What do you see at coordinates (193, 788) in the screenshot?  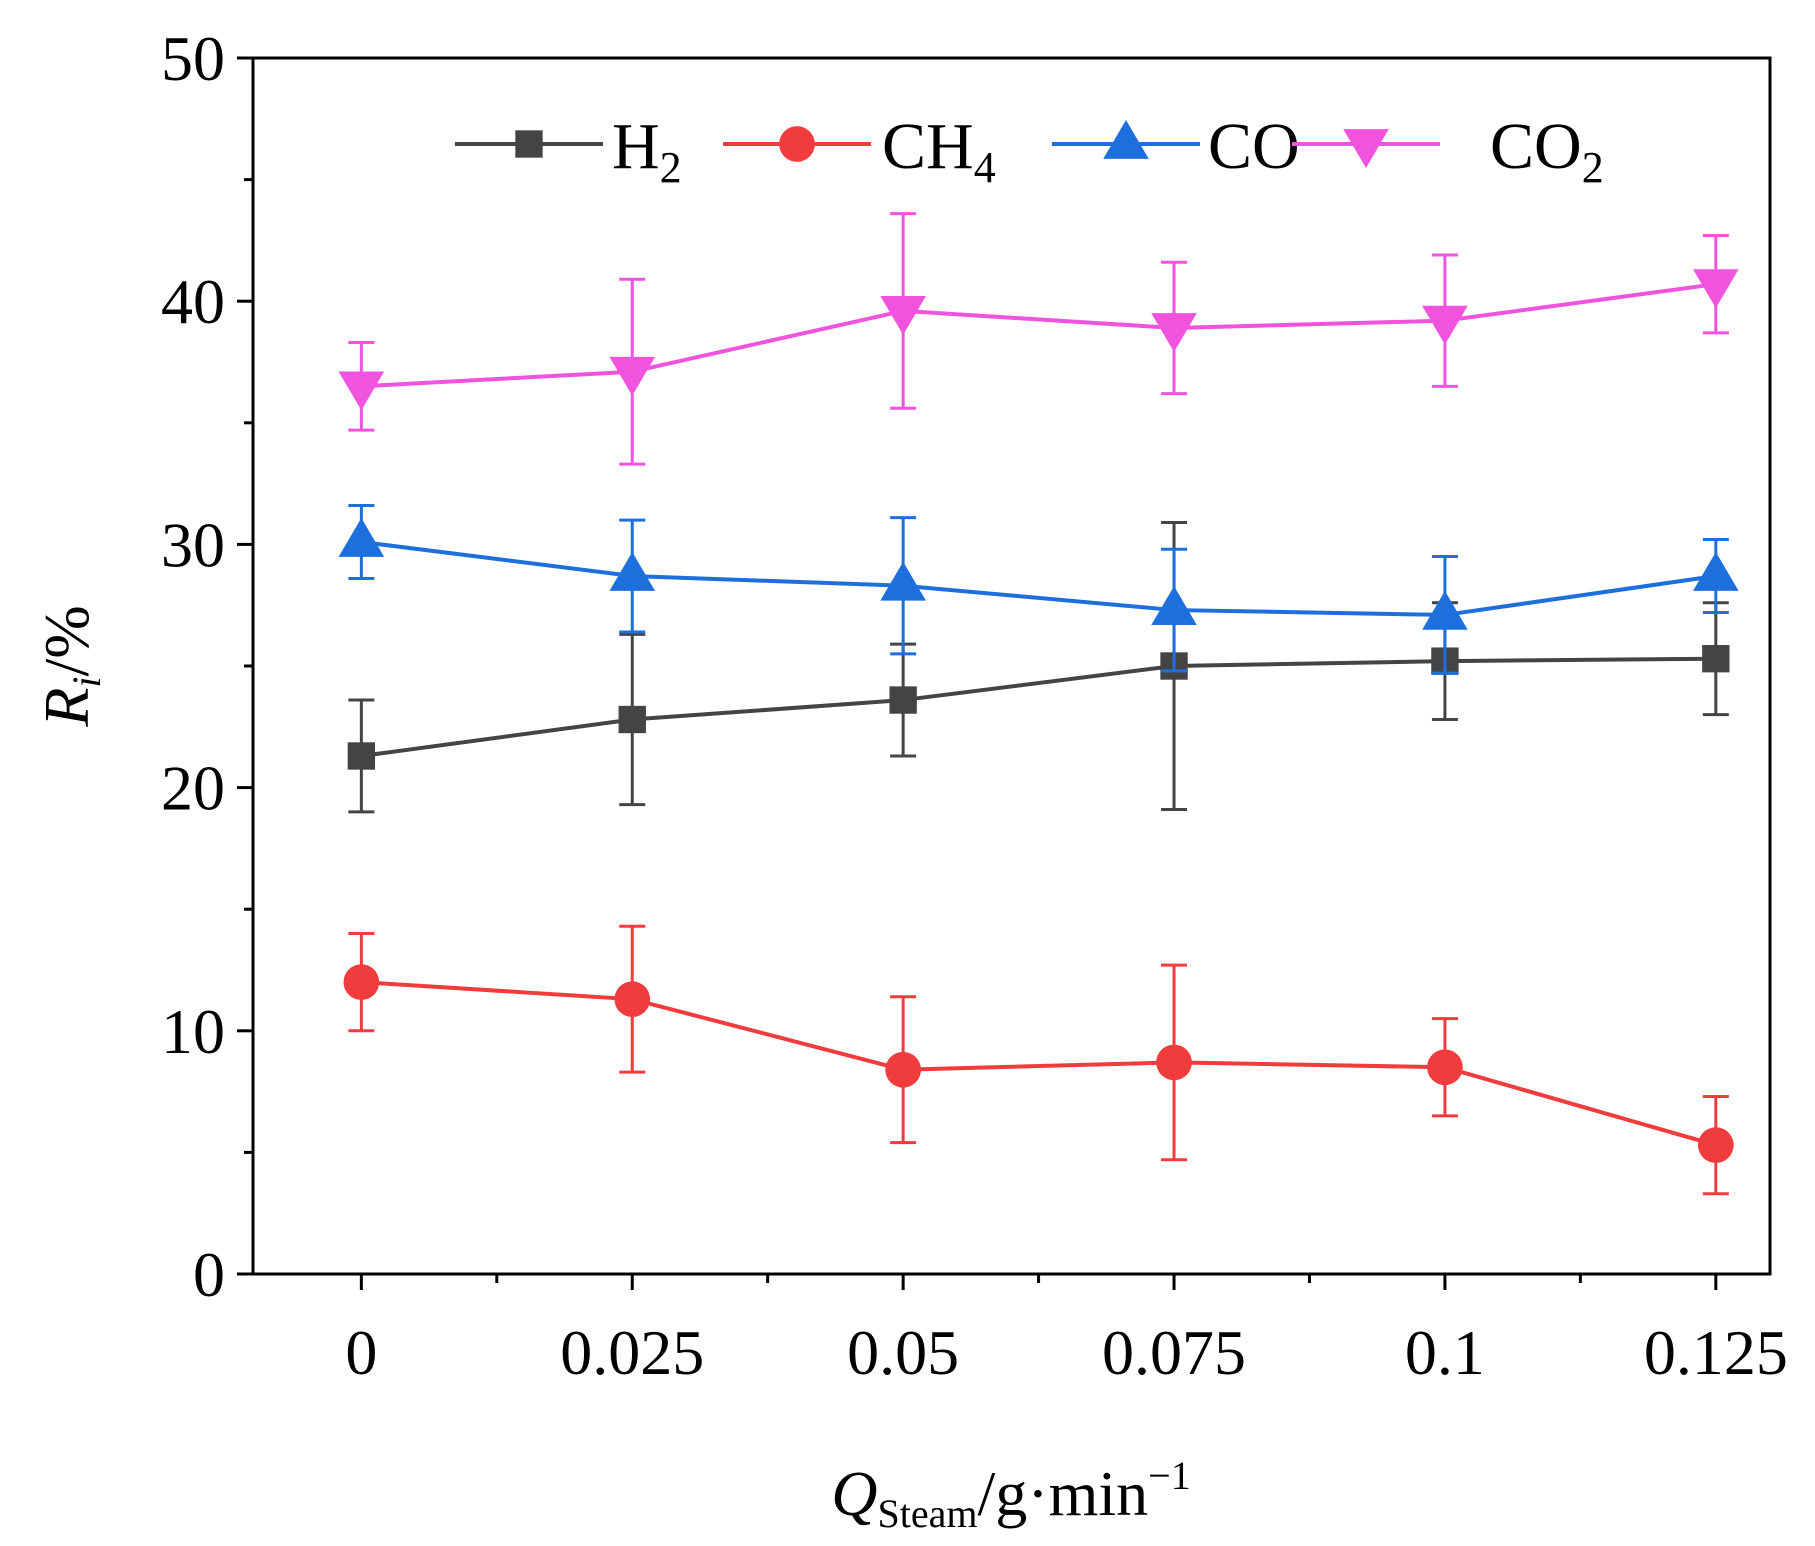 I see `y-tick-label: 20` at bounding box center [193, 788].